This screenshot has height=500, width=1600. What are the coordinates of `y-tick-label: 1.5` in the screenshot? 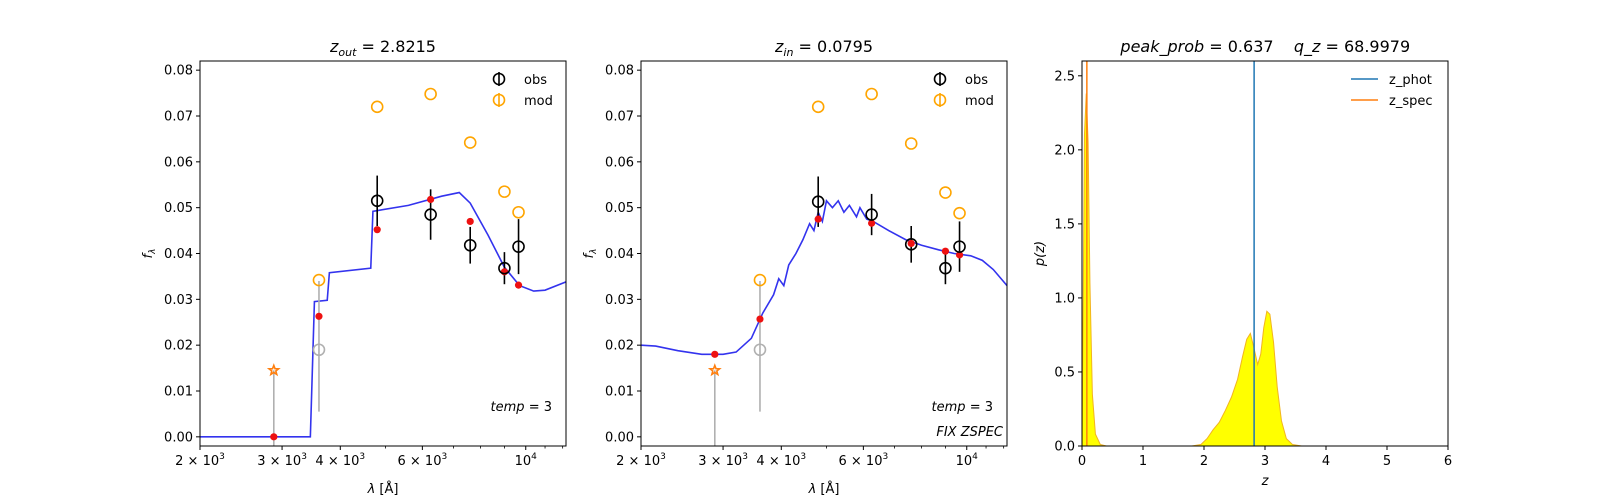 It's located at (1064, 224).